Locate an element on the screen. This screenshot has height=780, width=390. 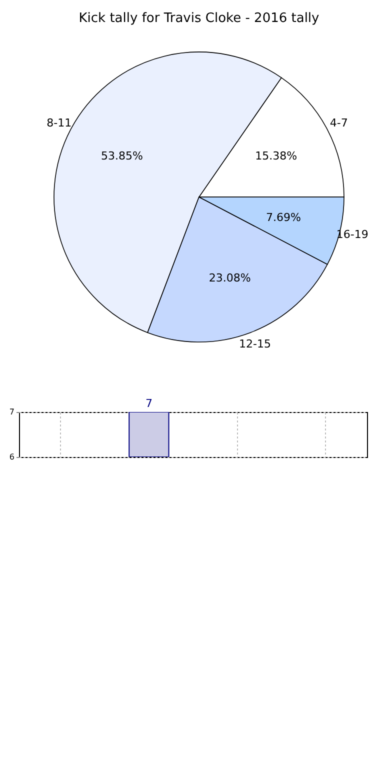
data-label: 7.69% is located at coordinates (283, 217).